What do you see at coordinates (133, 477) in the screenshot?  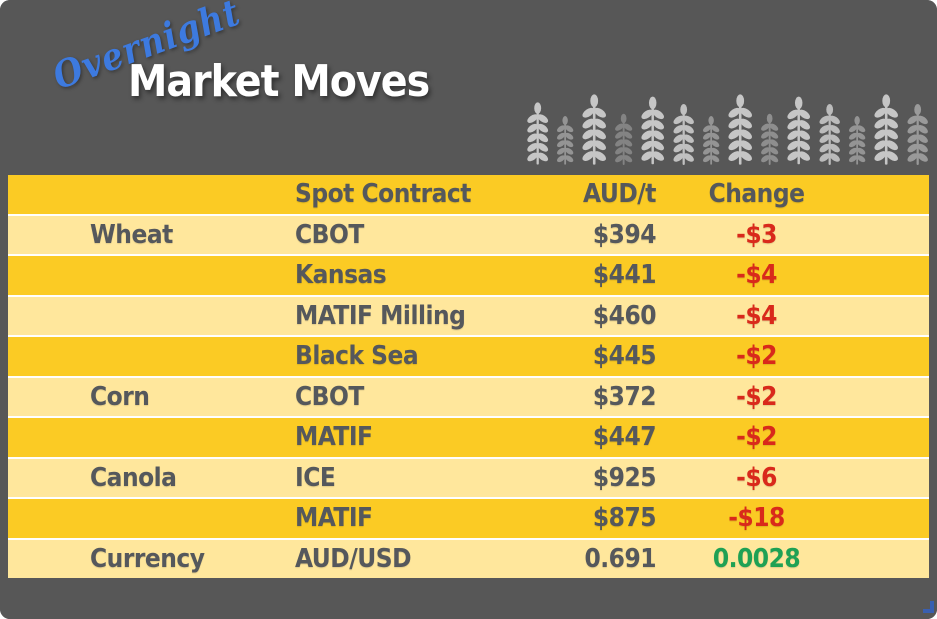 I see `category-cell: Canola` at bounding box center [133, 477].